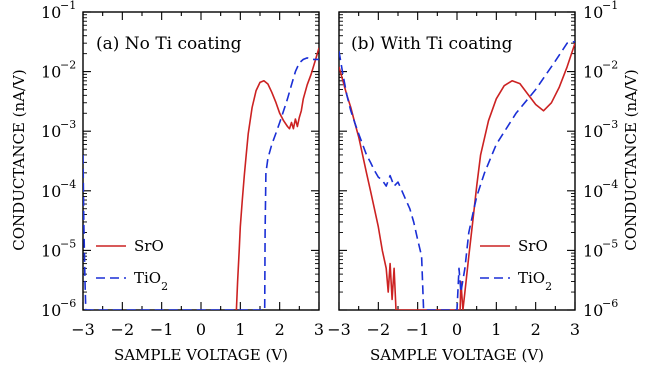  I want to click on legend-left: SrO TiO2, so click(132, 265).